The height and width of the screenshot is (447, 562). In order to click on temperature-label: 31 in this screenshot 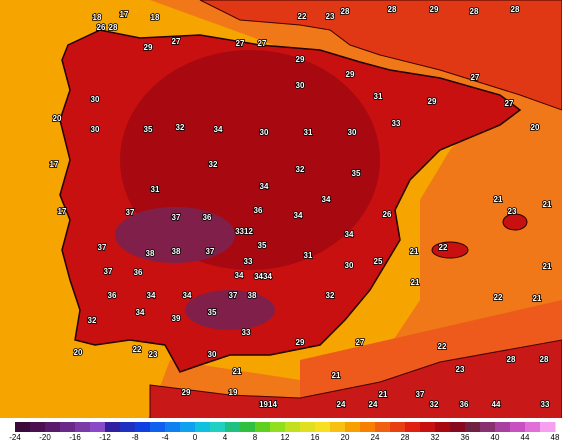, I will do `click(378, 96)`.